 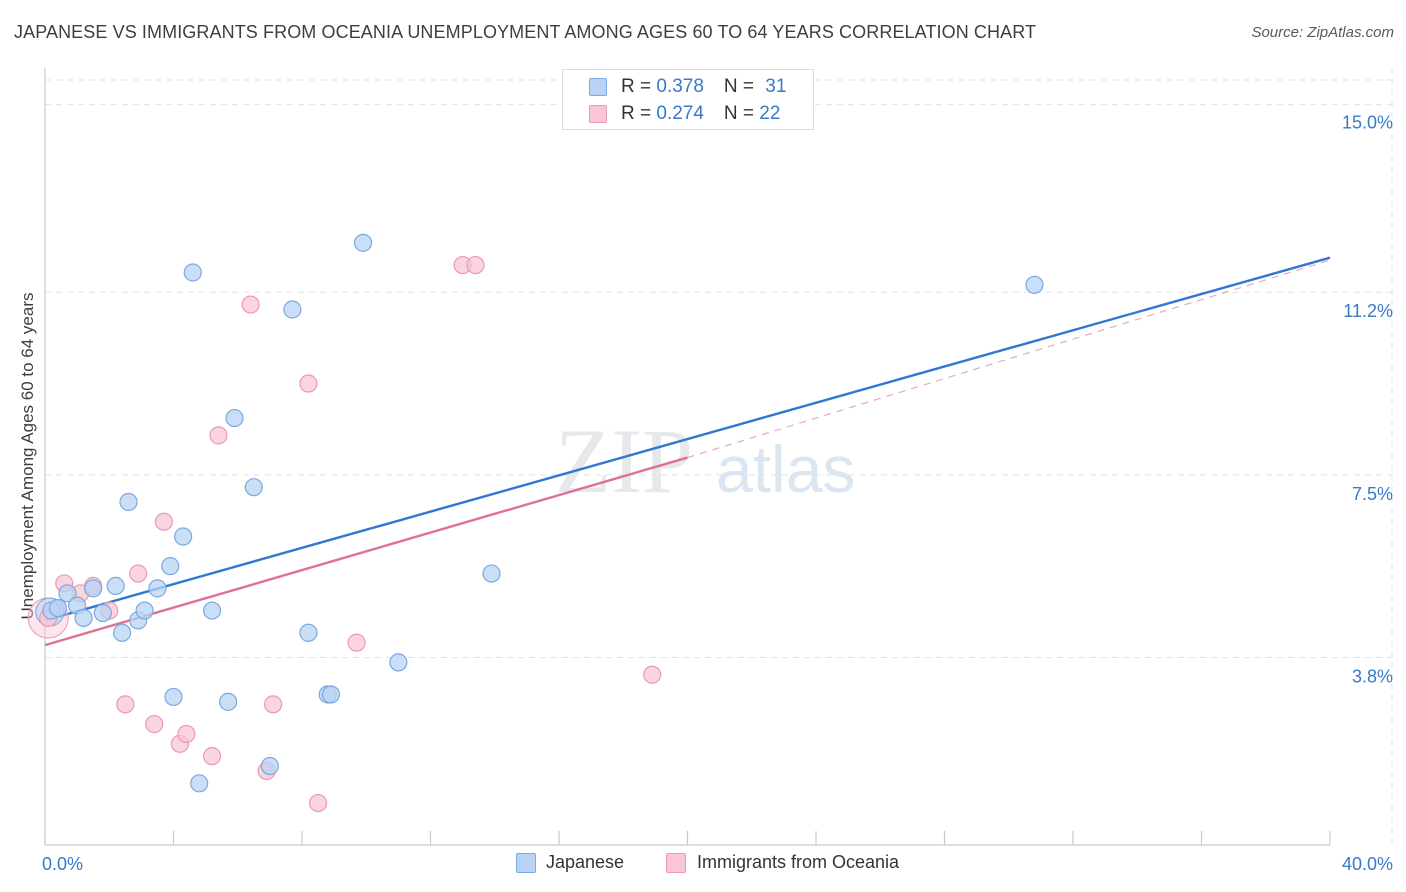 I want to click on legend-japanese-label: Japanese, so click(x=585, y=862).